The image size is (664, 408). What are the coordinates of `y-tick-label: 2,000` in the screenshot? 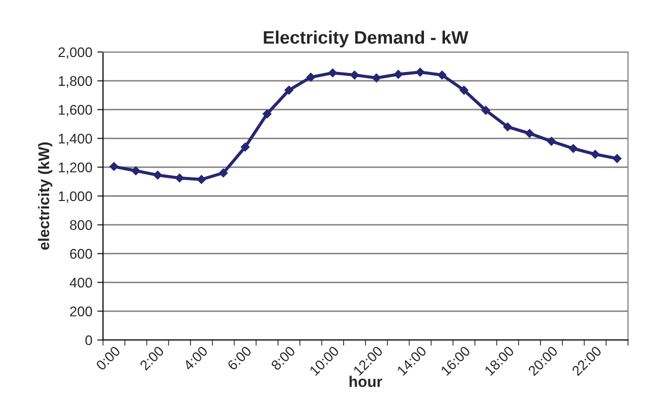 It's located at (75, 53).